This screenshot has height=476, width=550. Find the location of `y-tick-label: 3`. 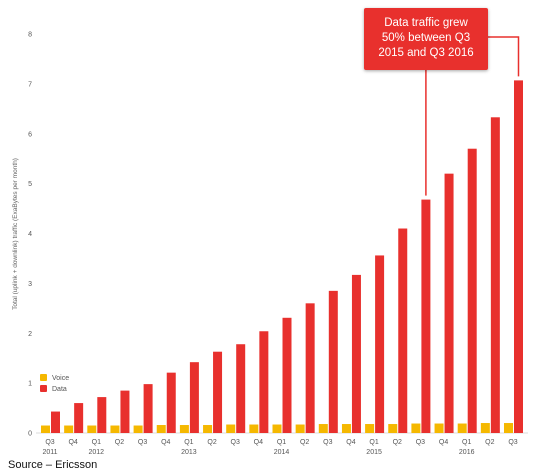

y-tick-label: 3 is located at coordinates (30, 284).